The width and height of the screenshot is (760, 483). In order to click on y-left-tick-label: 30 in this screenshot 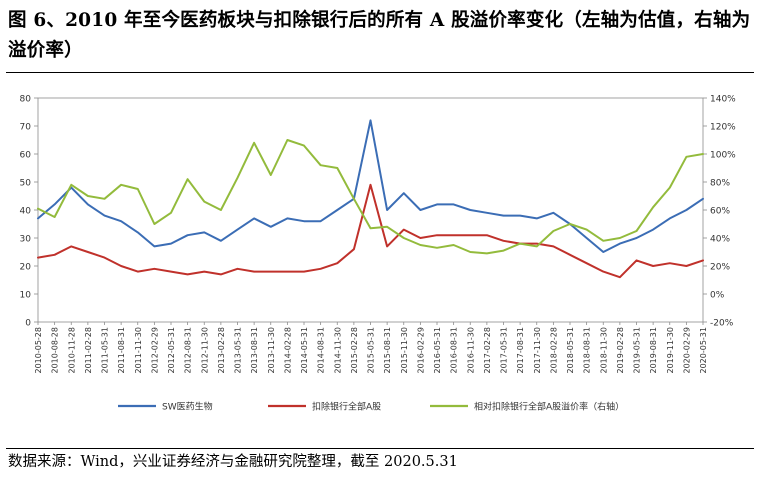, I will do `click(26, 240)`.